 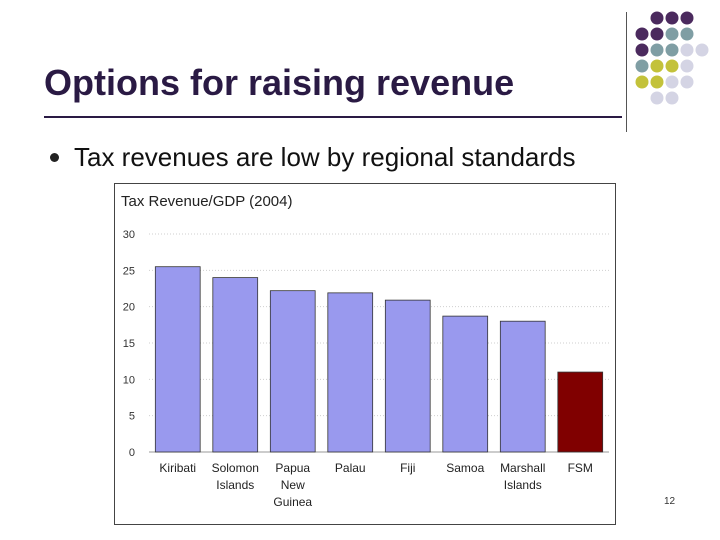 What do you see at coordinates (465, 468) in the screenshot?
I see `x-tick-label: Samoa` at bounding box center [465, 468].